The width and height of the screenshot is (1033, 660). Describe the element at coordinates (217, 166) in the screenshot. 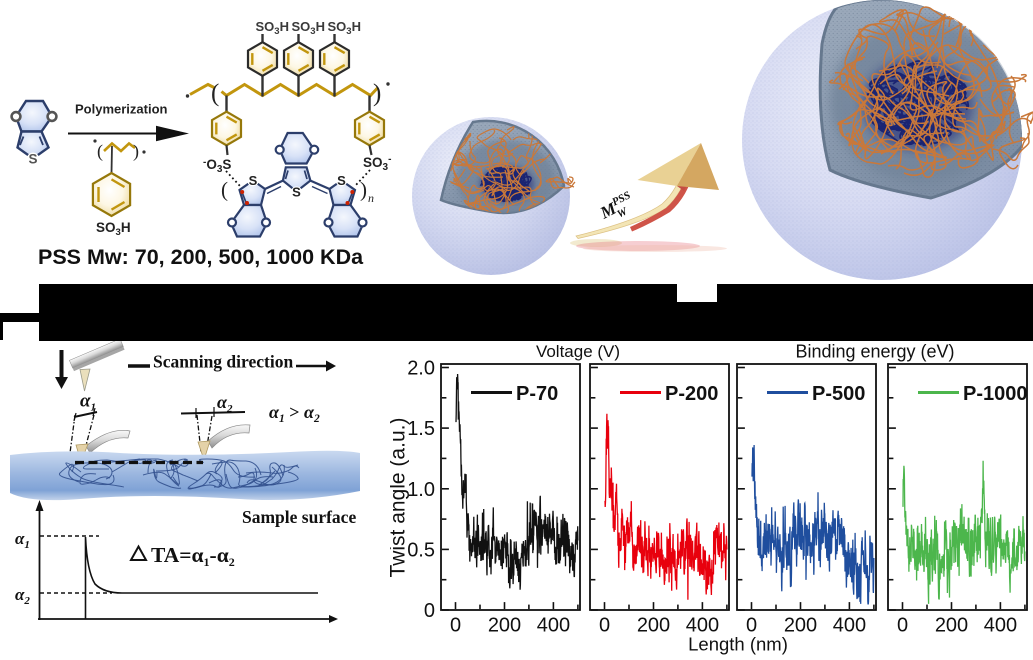

I see `svg-text: -O3S` at that location.